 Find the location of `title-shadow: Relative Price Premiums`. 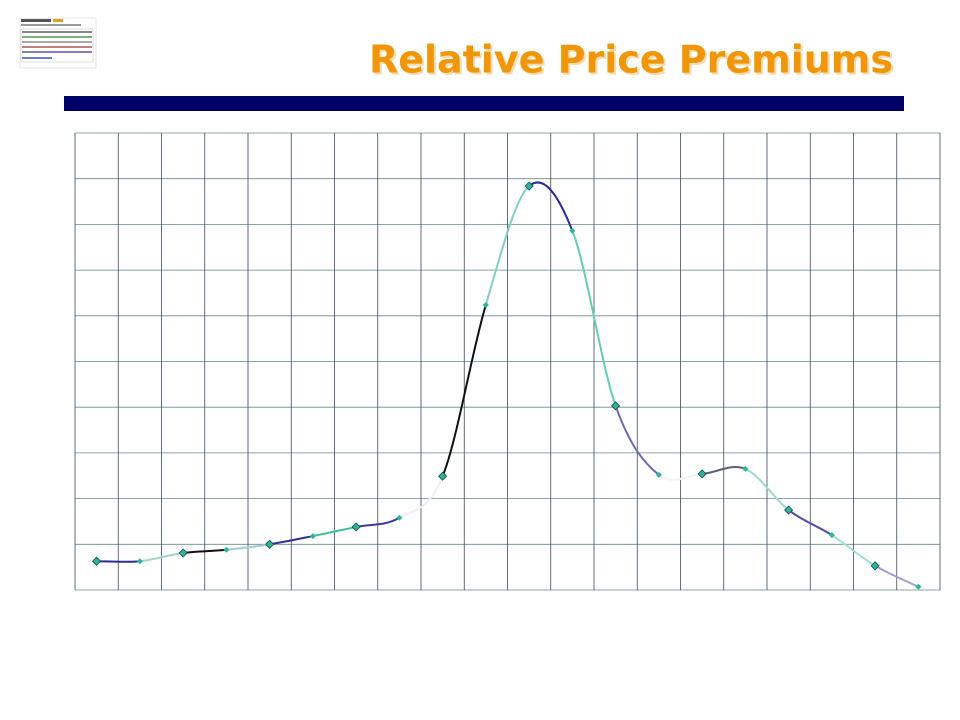

title-shadow: Relative Price Premiums is located at coordinates (633, 62).